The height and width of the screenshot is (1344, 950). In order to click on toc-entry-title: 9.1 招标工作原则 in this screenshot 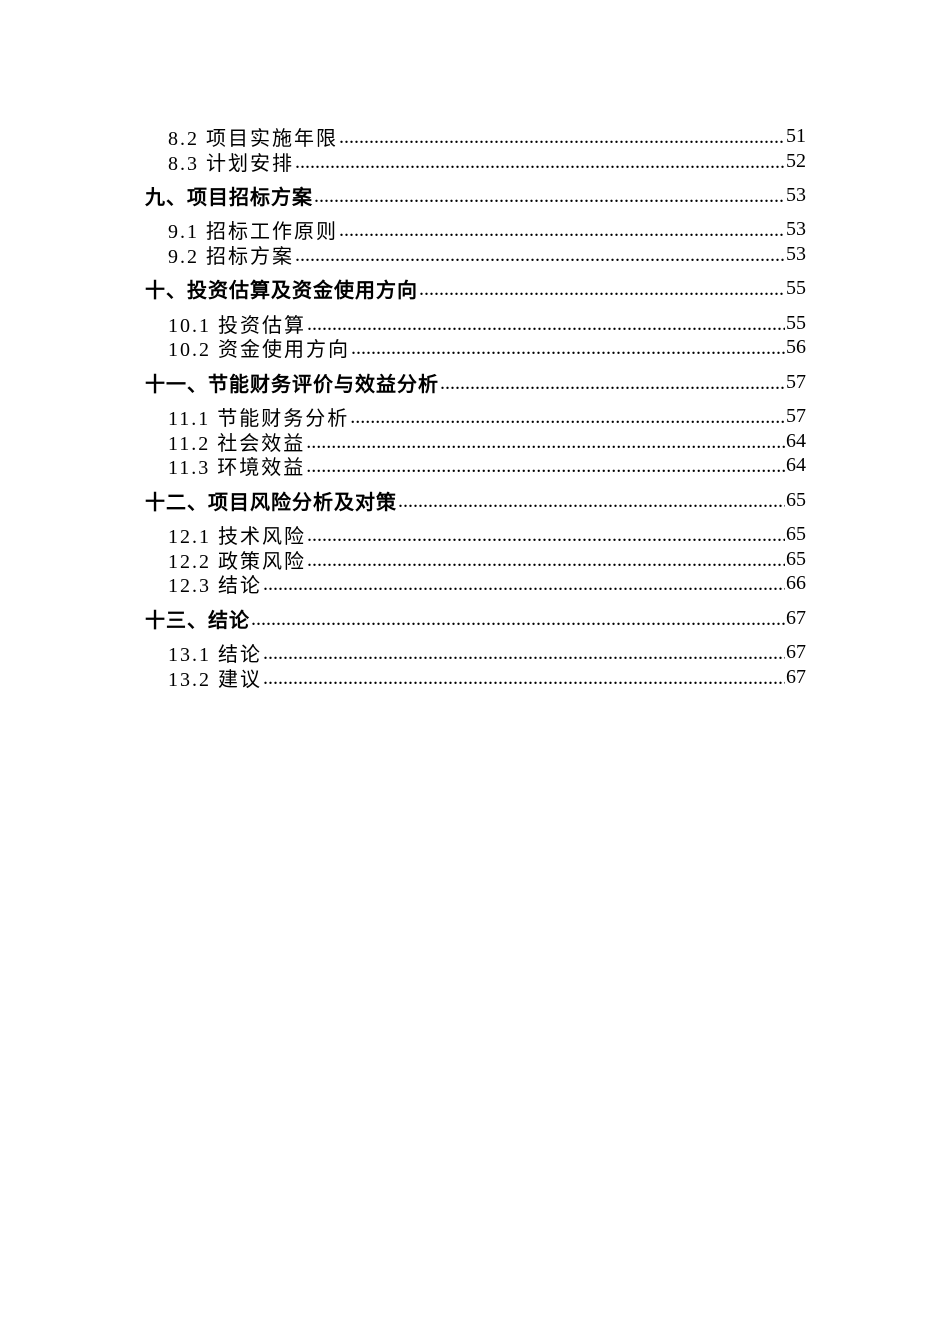, I will do `click(253, 232)`.